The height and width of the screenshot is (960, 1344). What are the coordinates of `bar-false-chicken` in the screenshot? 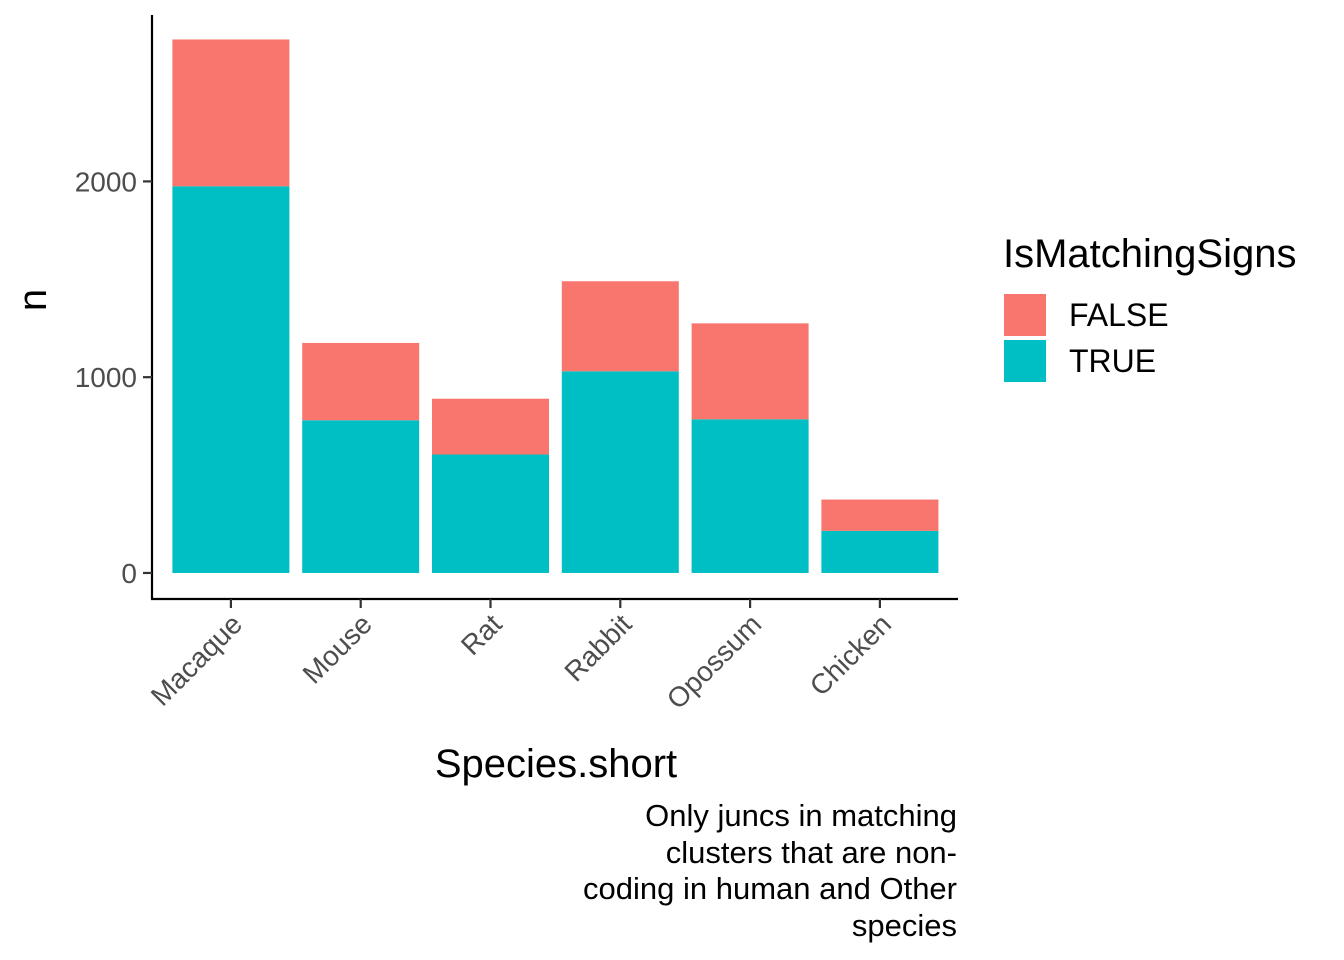 It's located at (880, 515).